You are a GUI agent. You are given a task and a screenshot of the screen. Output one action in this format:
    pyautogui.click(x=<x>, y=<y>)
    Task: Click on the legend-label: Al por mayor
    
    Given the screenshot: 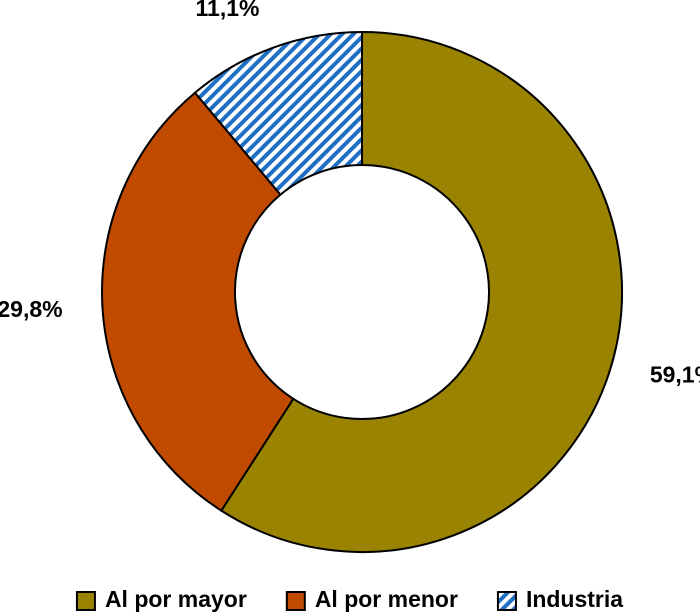 What is the action you would take?
    pyautogui.click(x=176, y=599)
    